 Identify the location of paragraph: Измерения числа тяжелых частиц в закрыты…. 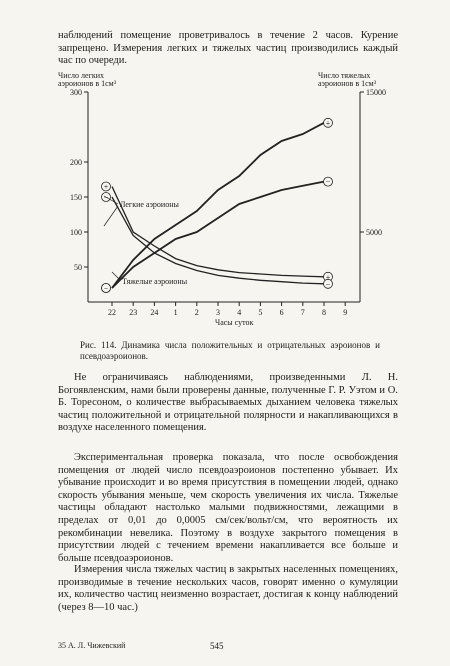
(228, 588).